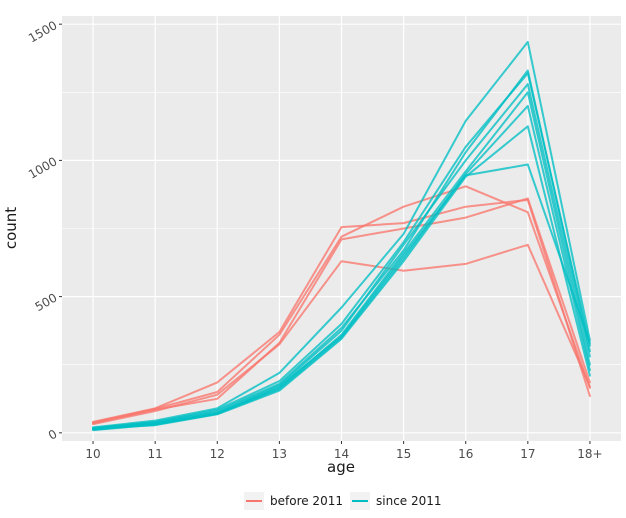 This screenshot has height=518, width=626. What do you see at coordinates (217, 454) in the screenshot?
I see `x-tick-label: 12` at bounding box center [217, 454].